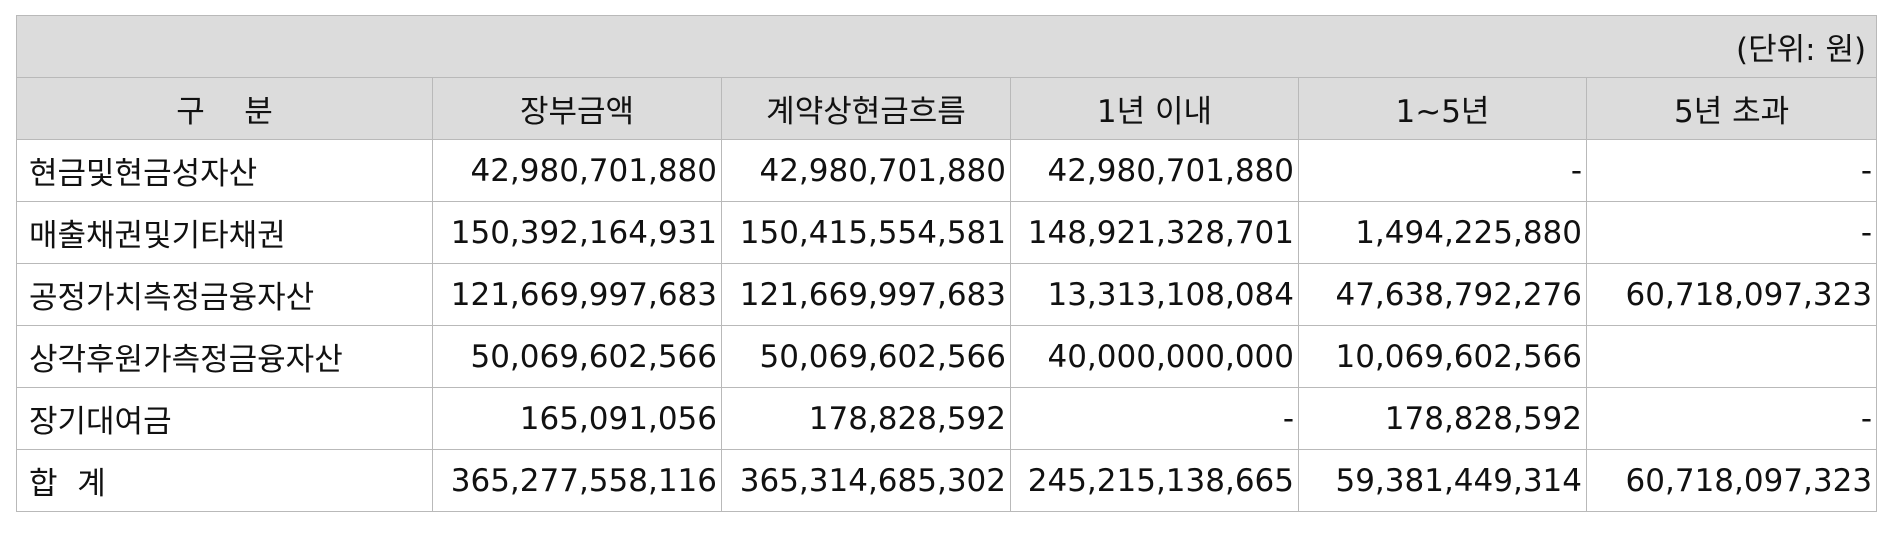  What do you see at coordinates (1442, 480) in the screenshot?
I see `cell-1-to-5-years: 59,381,449,314` at bounding box center [1442, 480].